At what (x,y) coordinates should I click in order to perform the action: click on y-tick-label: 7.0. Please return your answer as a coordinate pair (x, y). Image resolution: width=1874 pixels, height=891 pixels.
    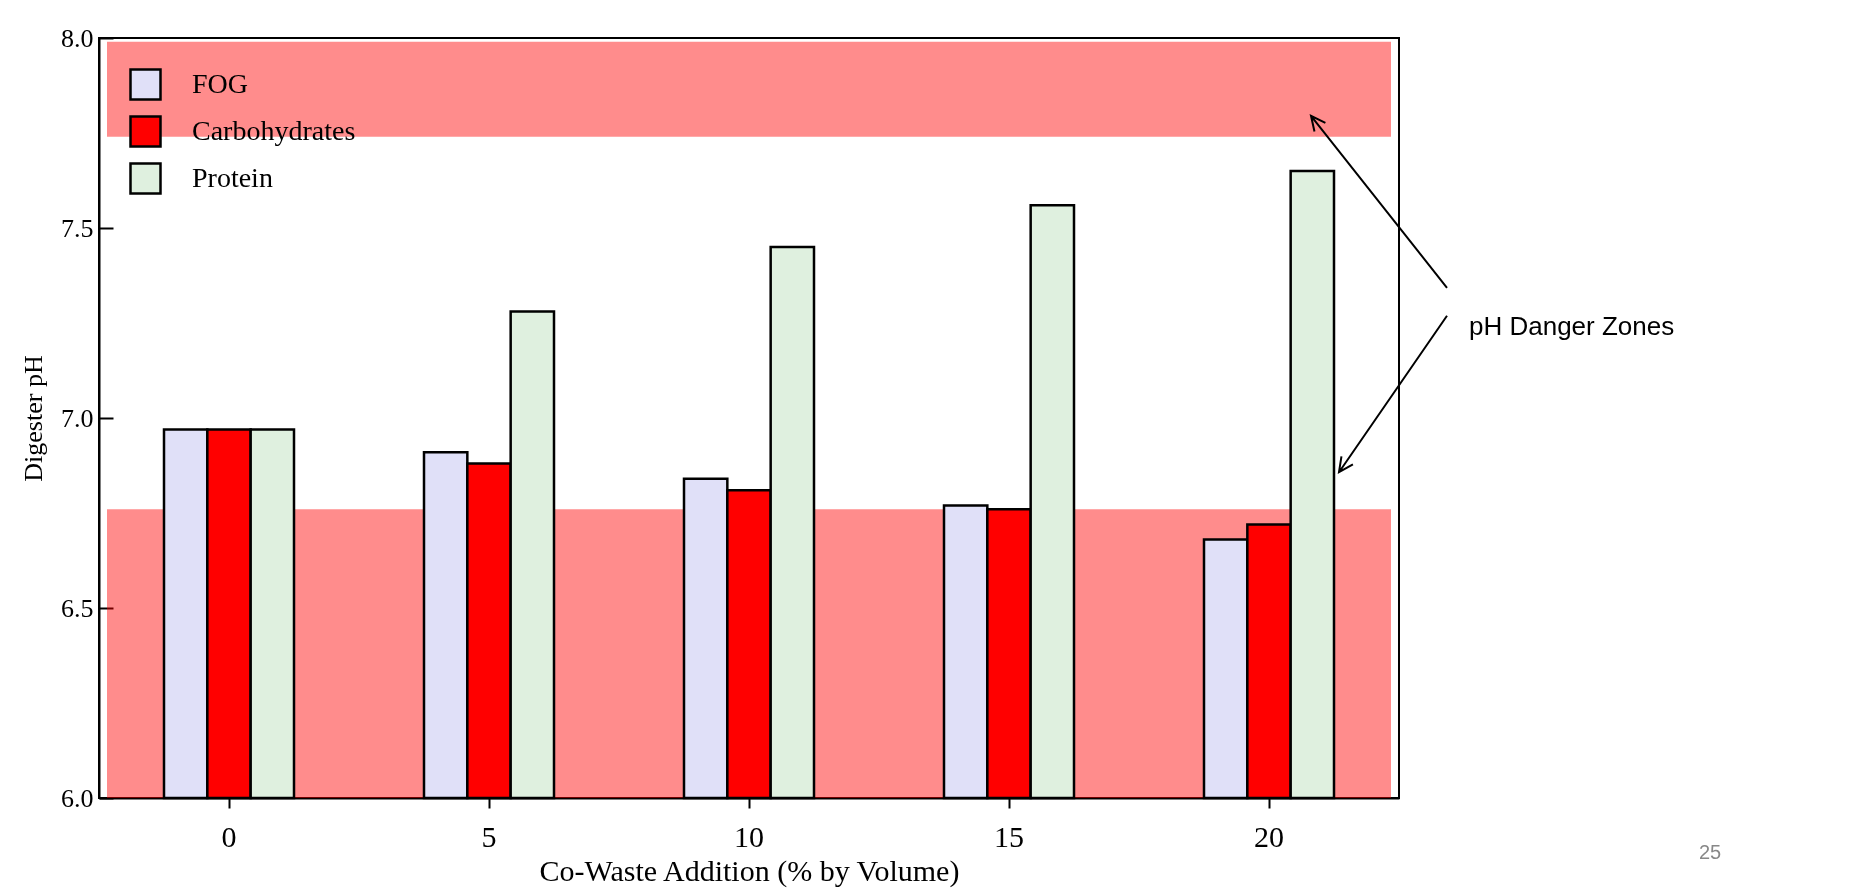
    Looking at the image, I should click on (77, 418).